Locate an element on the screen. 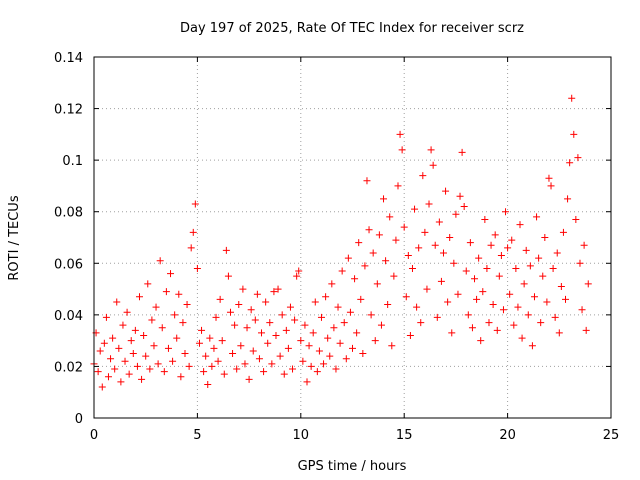  x-tick-label: 15 is located at coordinates (404, 435).